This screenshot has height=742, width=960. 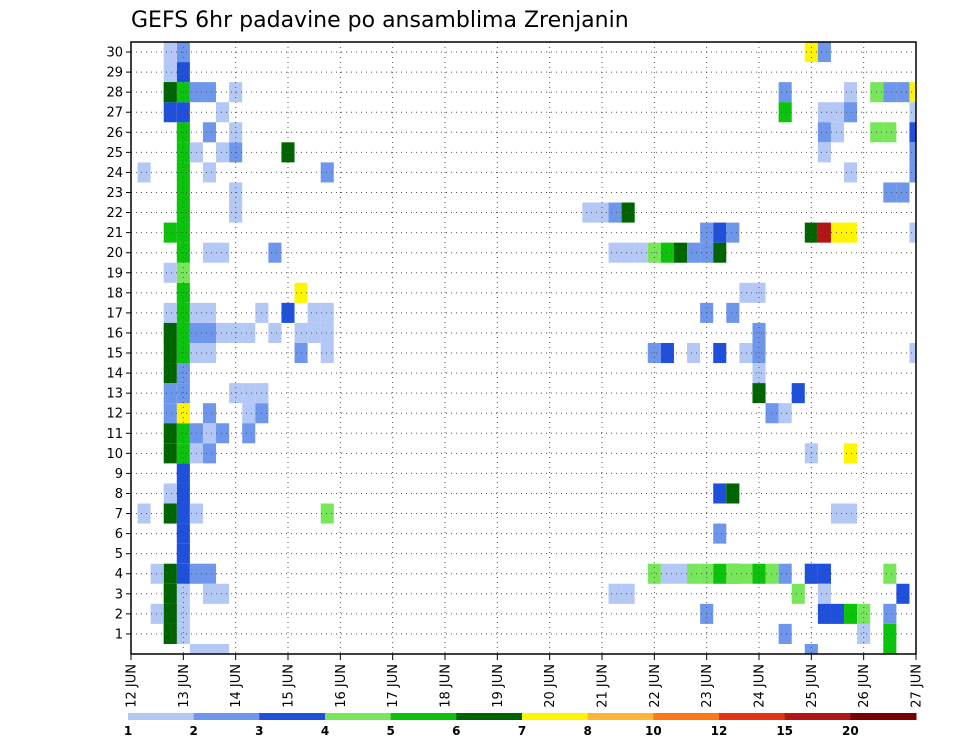 I want to click on x-tick-label: 12 JUN, so click(x=132, y=686).